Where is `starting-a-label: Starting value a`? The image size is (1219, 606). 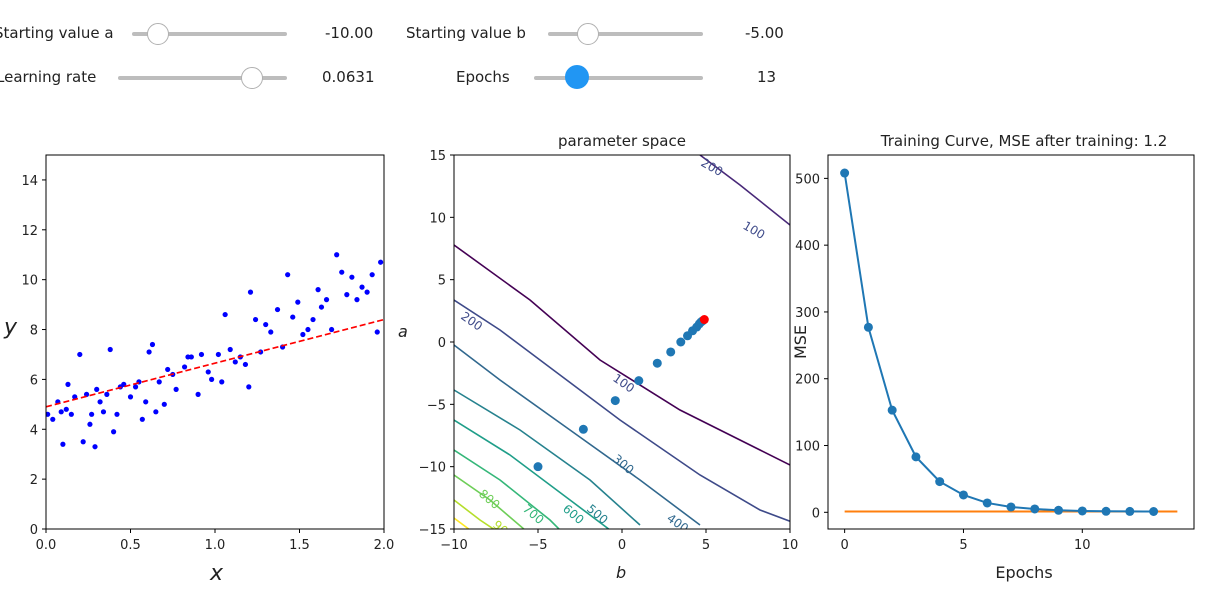
starting-a-label: Starting value a is located at coordinates (57, 33).